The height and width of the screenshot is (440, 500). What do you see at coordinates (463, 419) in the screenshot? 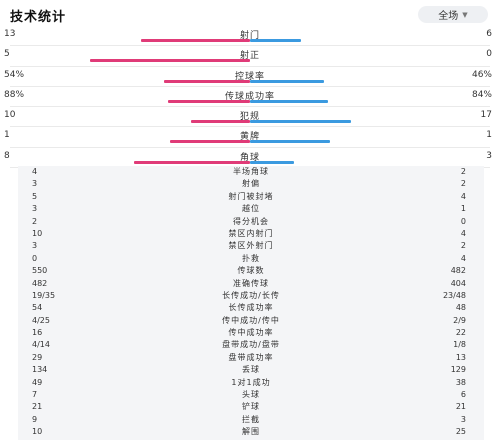
I see `away-value: 3` at bounding box center [463, 419].